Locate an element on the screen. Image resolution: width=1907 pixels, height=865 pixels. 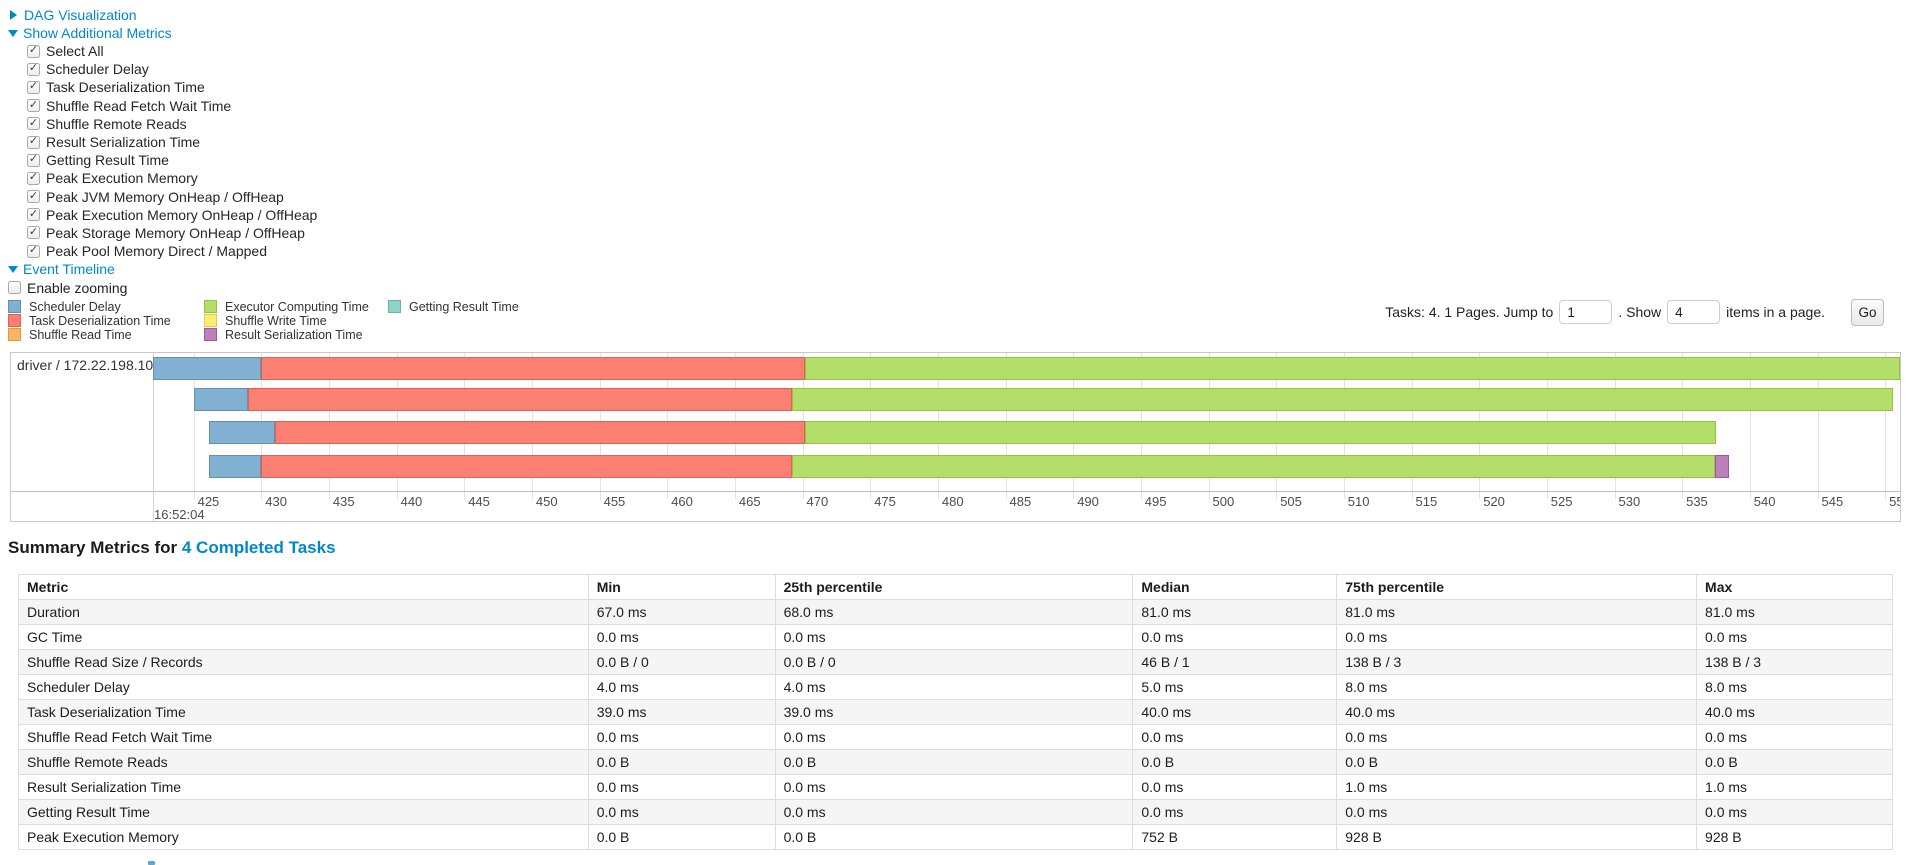
legend-item: Getting Result Time is located at coordinates (453, 307).